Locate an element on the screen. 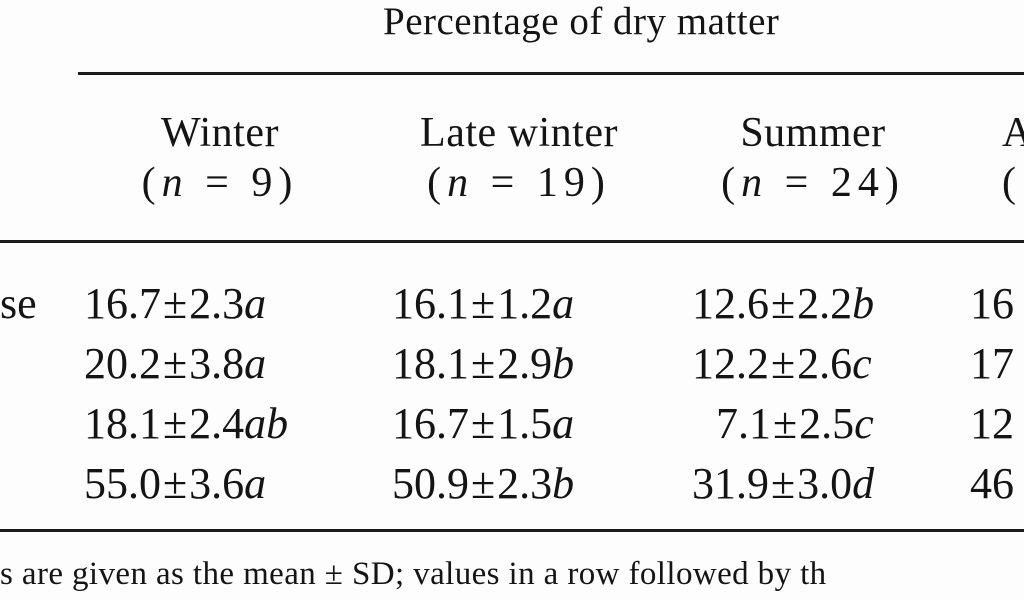 The height and width of the screenshot is (600, 1024). table-cell: 50.9±2.3b is located at coordinates (483, 483).